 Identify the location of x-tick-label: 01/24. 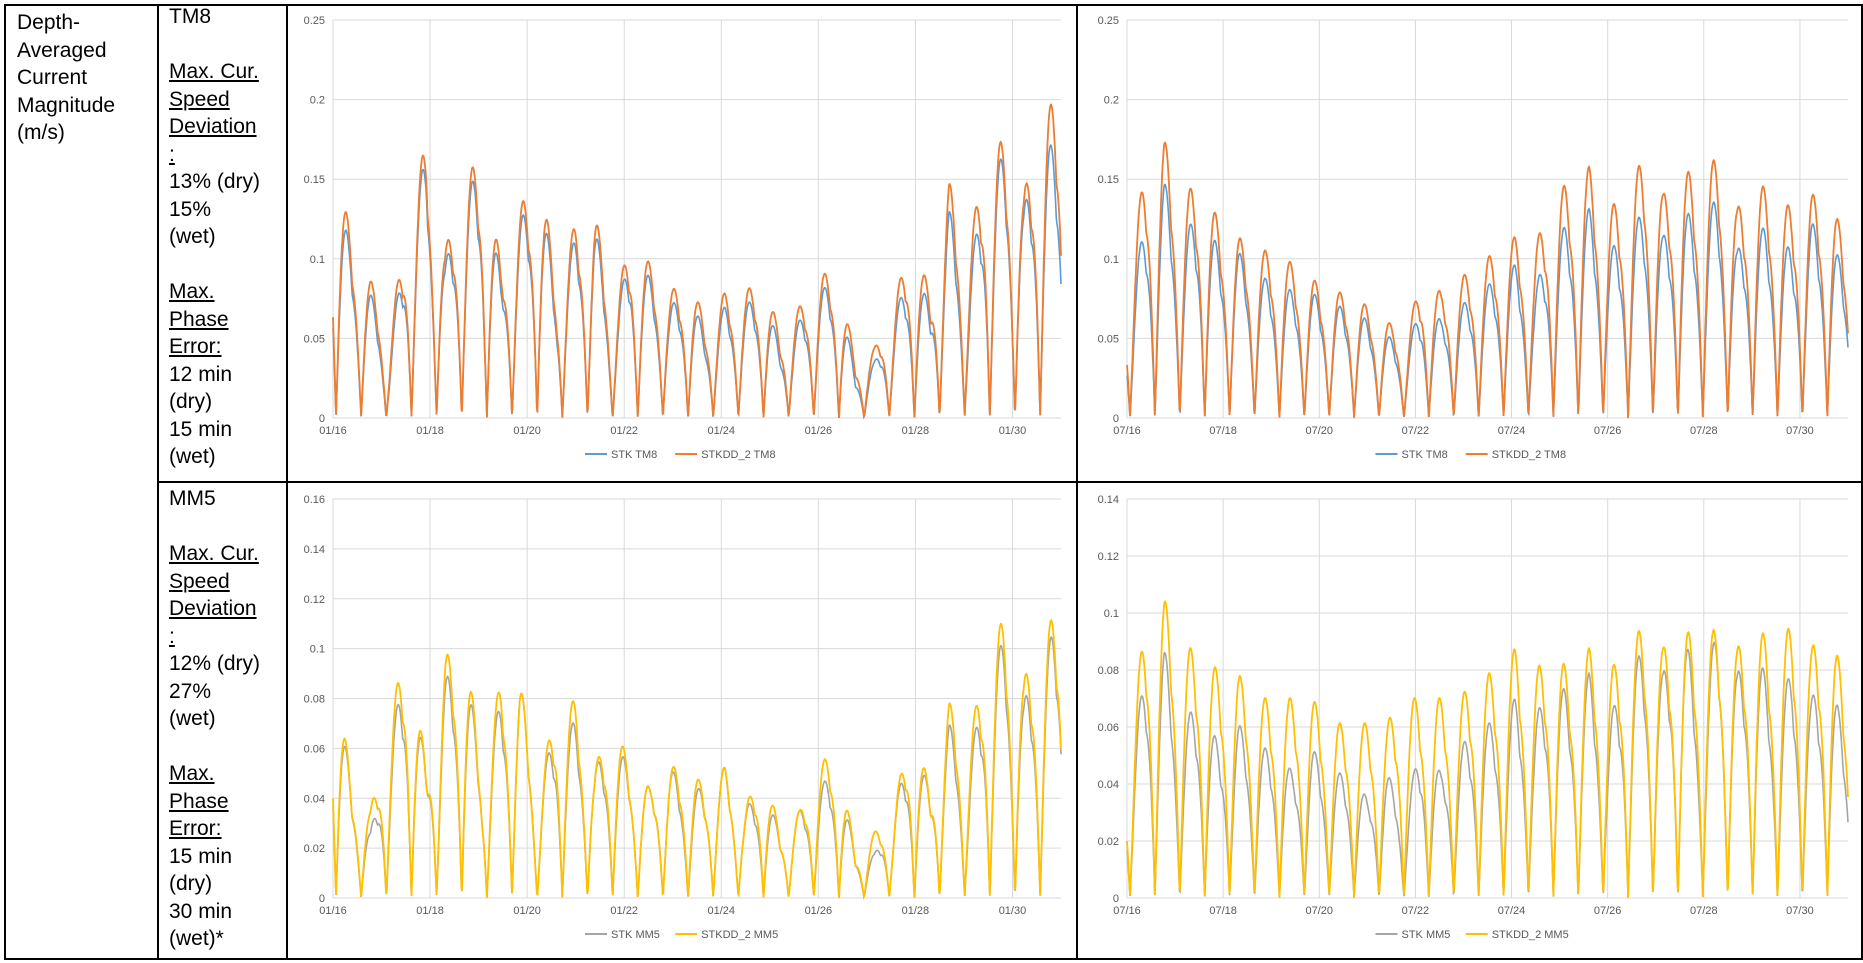
(722, 431).